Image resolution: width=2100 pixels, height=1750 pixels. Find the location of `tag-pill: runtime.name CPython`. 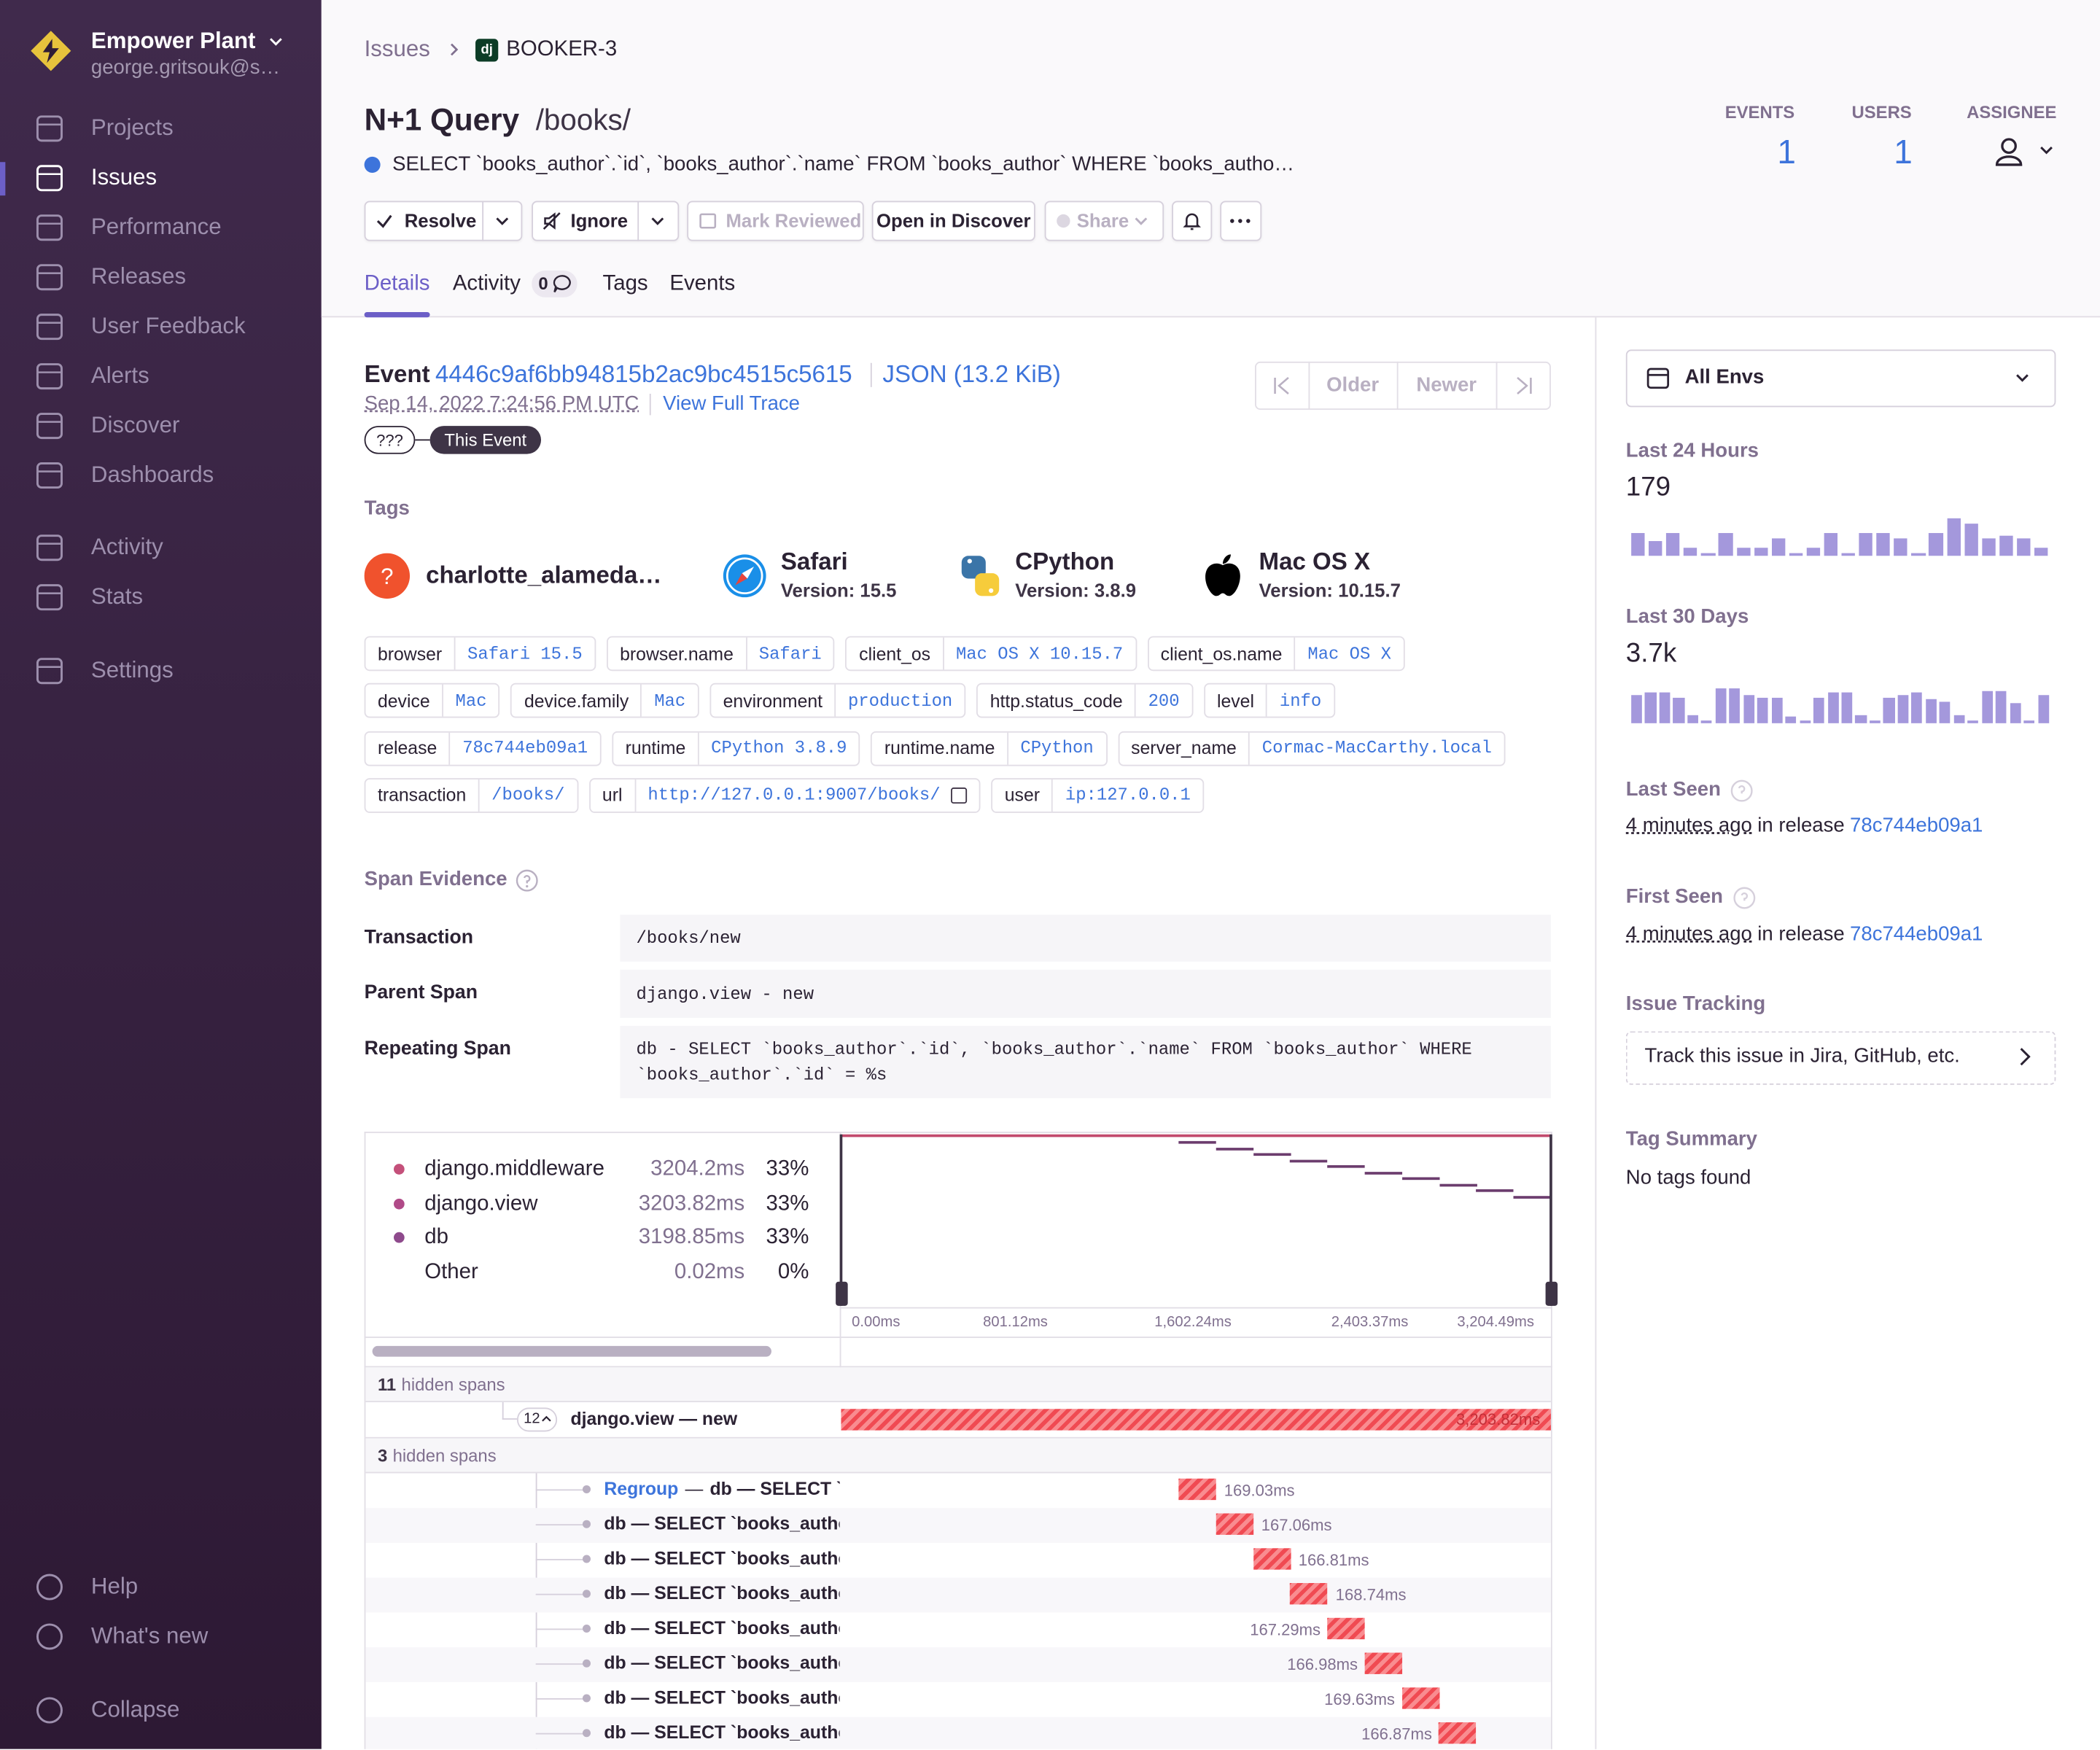

tag-pill: runtime.name CPython is located at coordinates (989, 748).